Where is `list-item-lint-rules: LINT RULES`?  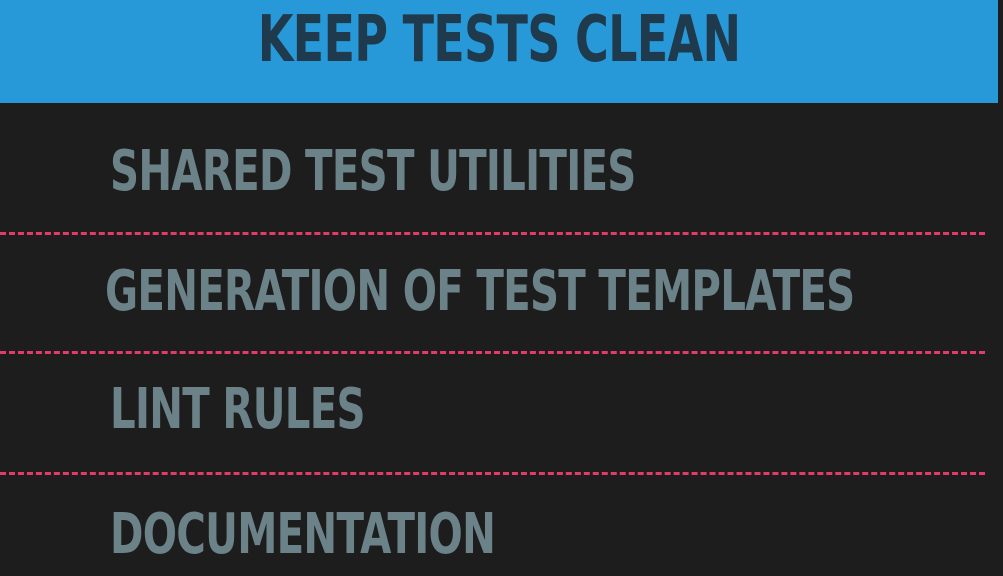
list-item-lint-rules: LINT RULES is located at coordinates (238, 409).